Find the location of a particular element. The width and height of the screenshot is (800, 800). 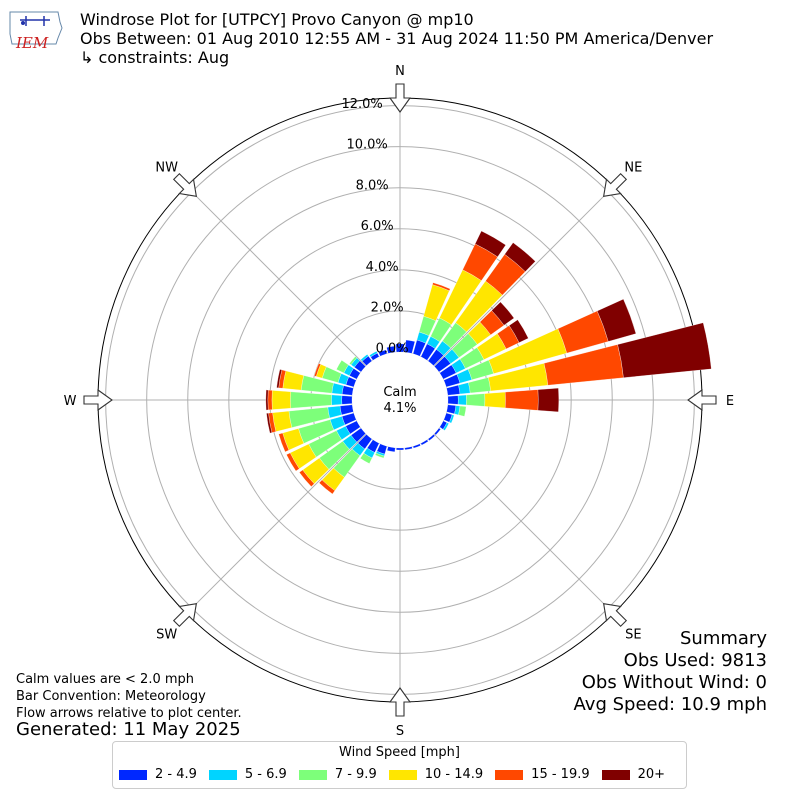

direction-label-se: SE is located at coordinates (633, 634).